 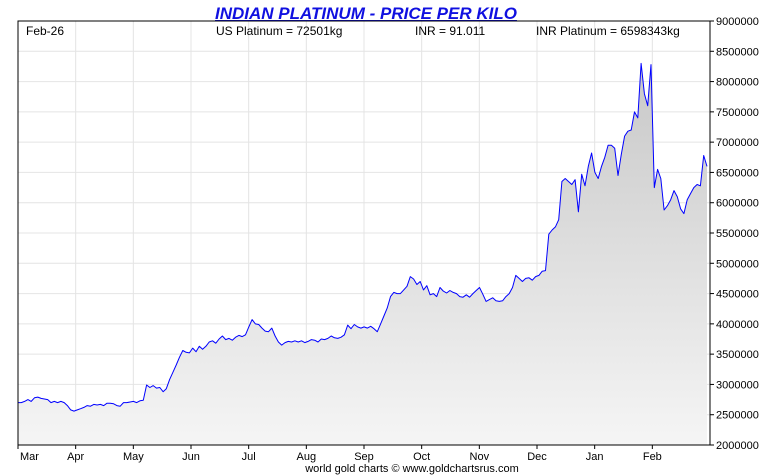 What do you see at coordinates (364, 457) in the screenshot?
I see `x-tick-label: Sep` at bounding box center [364, 457].